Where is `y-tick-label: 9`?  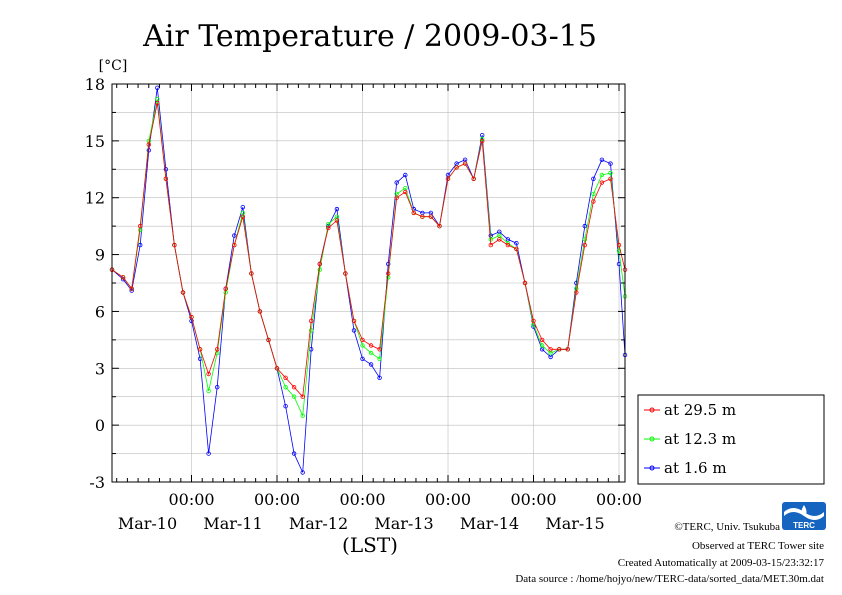 y-tick-label: 9 is located at coordinates (100, 255).